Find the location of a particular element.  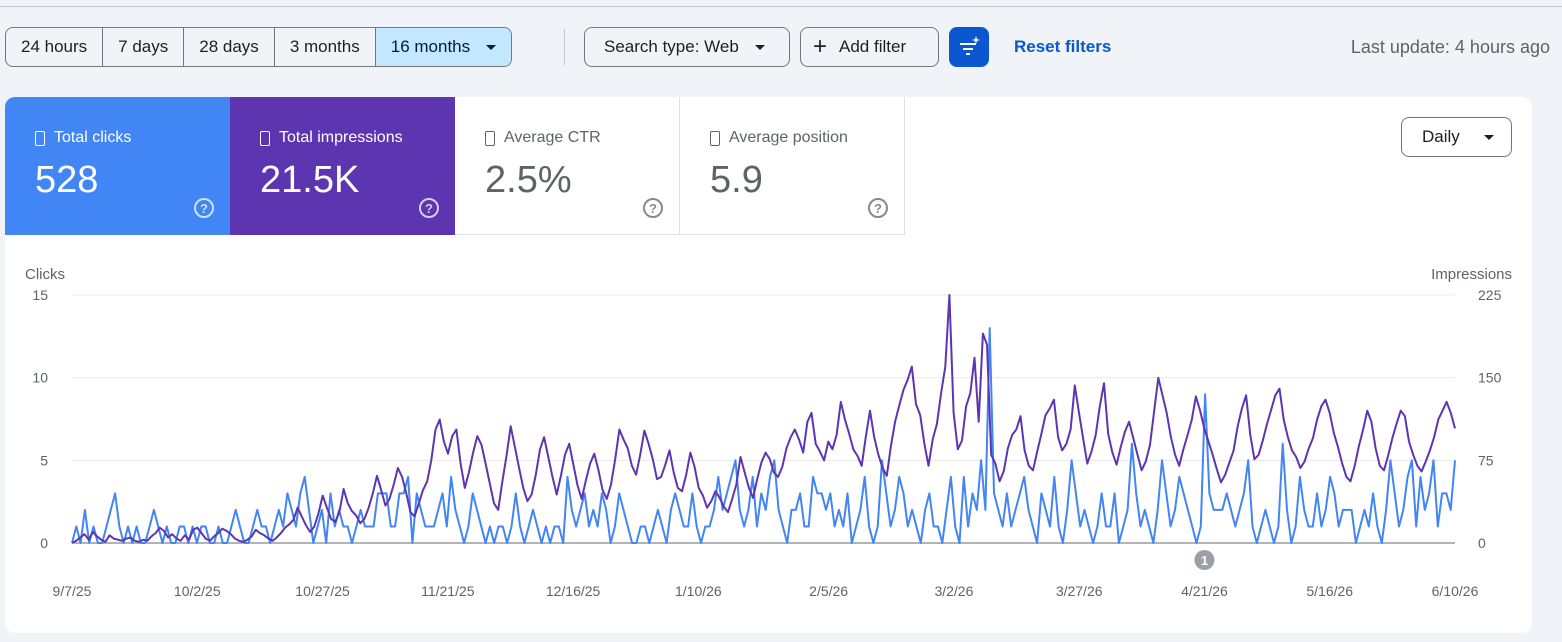

metric-total-impressions: Total impressions 21.5K ? is located at coordinates (342, 166).